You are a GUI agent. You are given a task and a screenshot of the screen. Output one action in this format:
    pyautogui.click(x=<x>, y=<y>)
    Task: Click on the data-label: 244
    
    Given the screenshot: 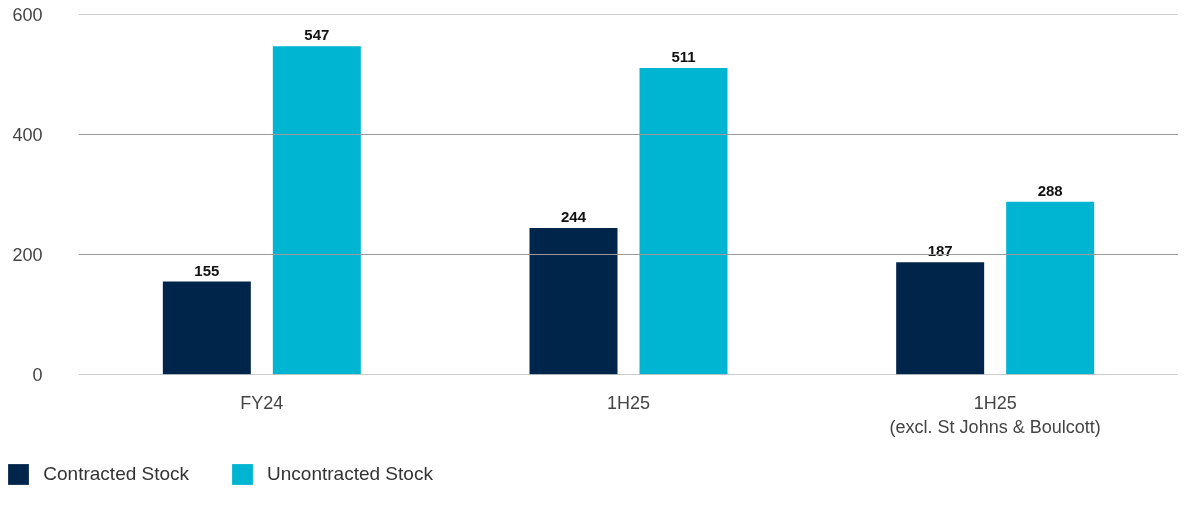 What is the action you would take?
    pyautogui.click(x=573, y=217)
    